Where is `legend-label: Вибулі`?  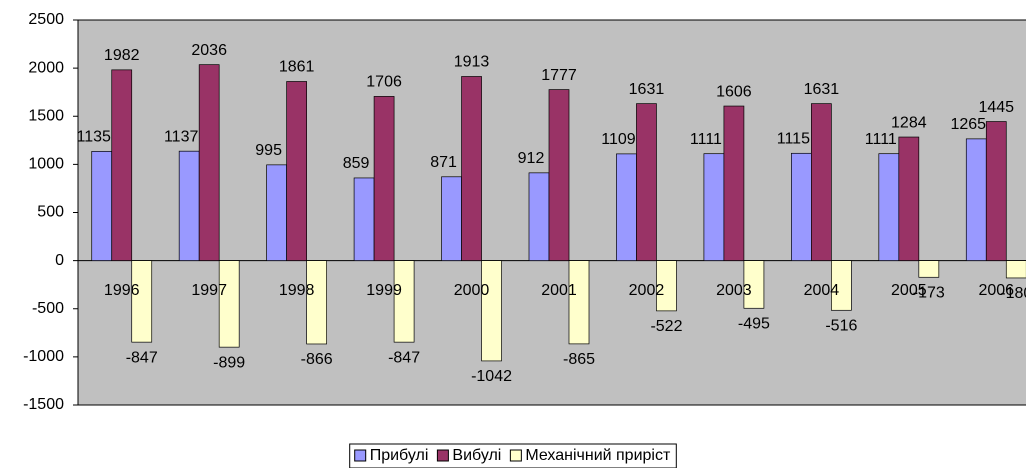 legend-label: Вибулі is located at coordinates (476, 455).